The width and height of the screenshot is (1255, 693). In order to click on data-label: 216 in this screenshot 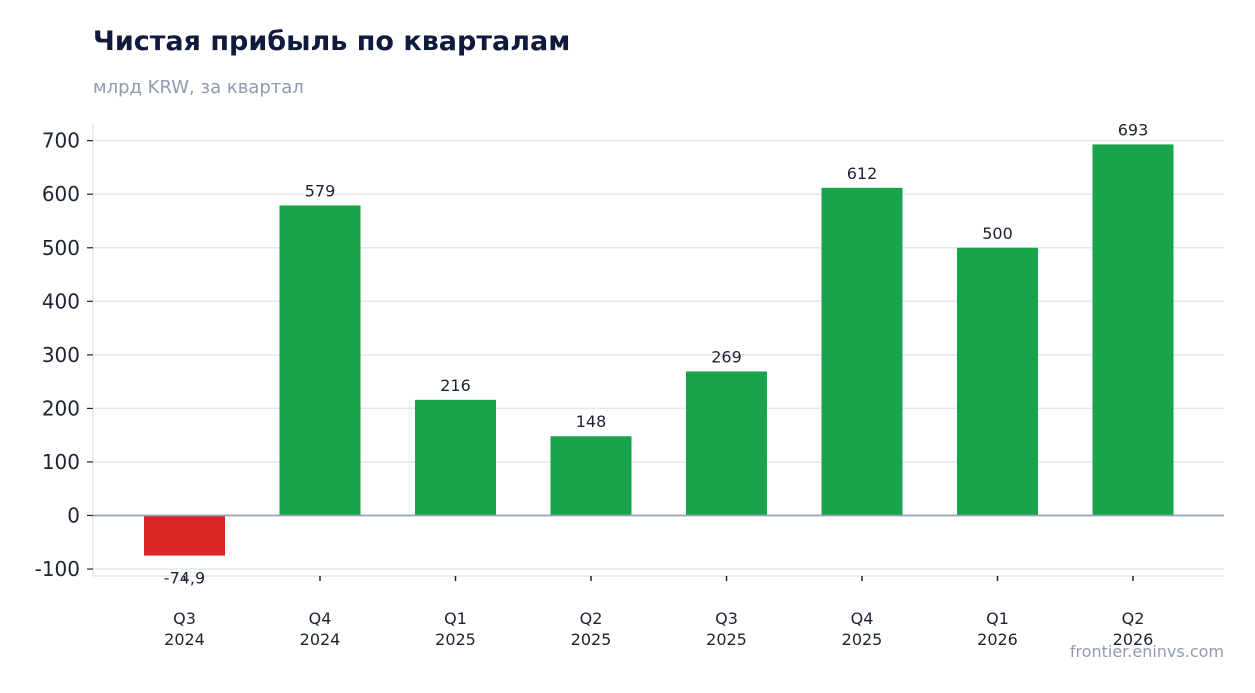, I will do `click(455, 385)`.